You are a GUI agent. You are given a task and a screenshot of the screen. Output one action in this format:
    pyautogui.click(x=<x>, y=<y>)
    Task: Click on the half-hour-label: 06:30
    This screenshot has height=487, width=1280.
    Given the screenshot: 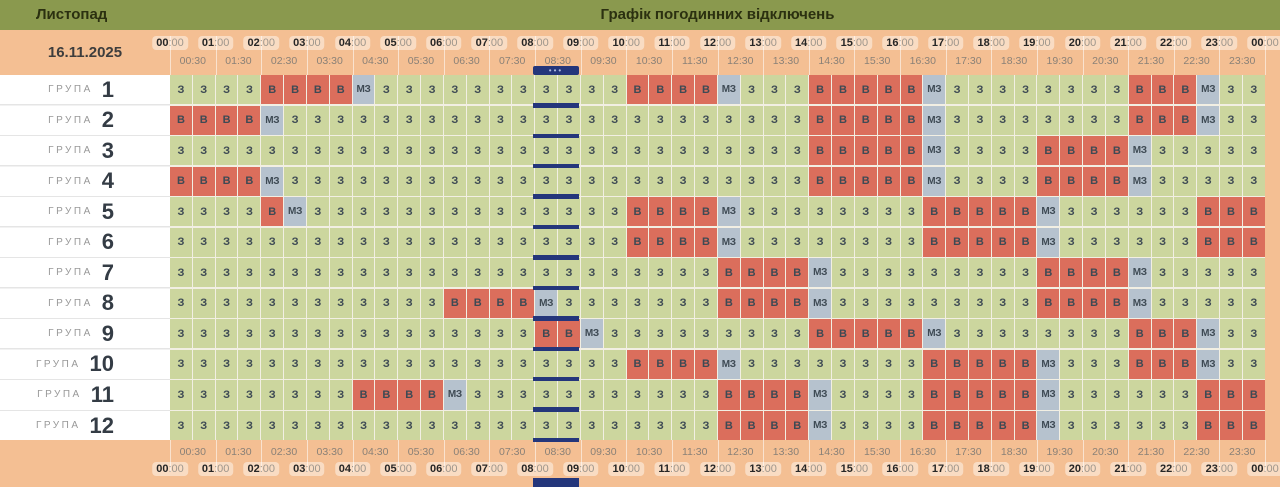 What is the action you would take?
    pyautogui.click(x=466, y=452)
    